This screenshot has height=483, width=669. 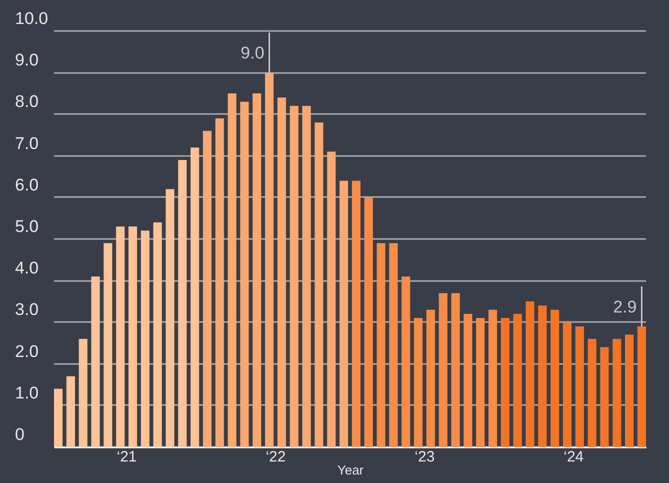 I want to click on y-tick-label: 4.0, so click(x=27, y=268).